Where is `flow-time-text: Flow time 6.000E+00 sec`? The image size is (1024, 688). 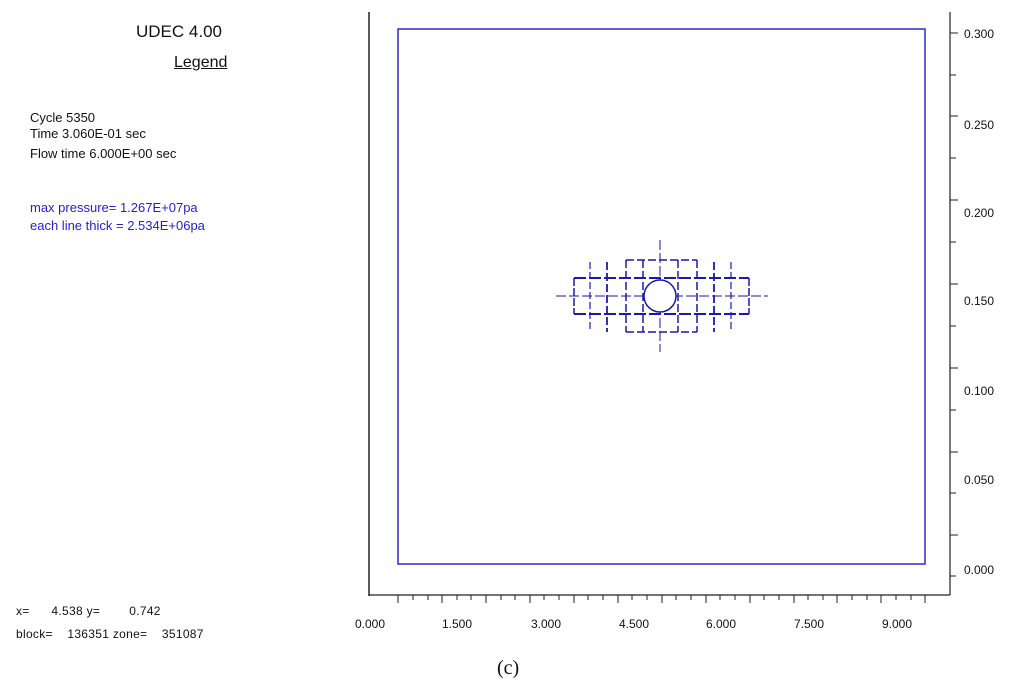 flow-time-text: Flow time 6.000E+00 sec is located at coordinates (103, 153).